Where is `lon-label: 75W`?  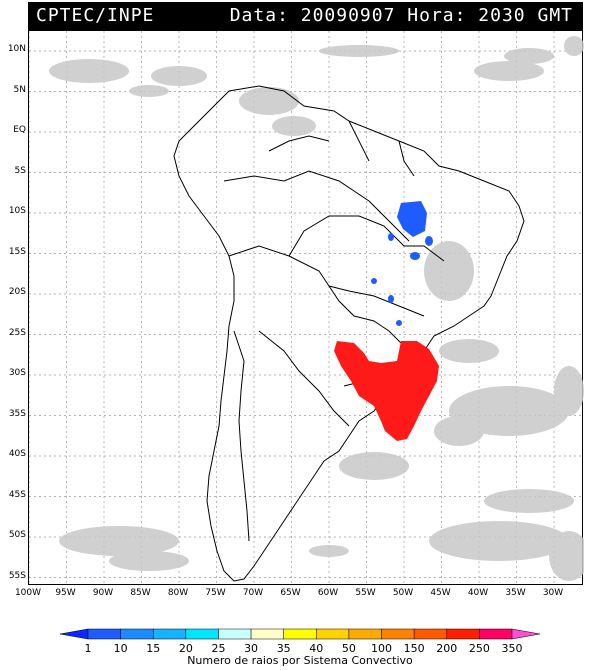 lon-label: 75W is located at coordinates (215, 593).